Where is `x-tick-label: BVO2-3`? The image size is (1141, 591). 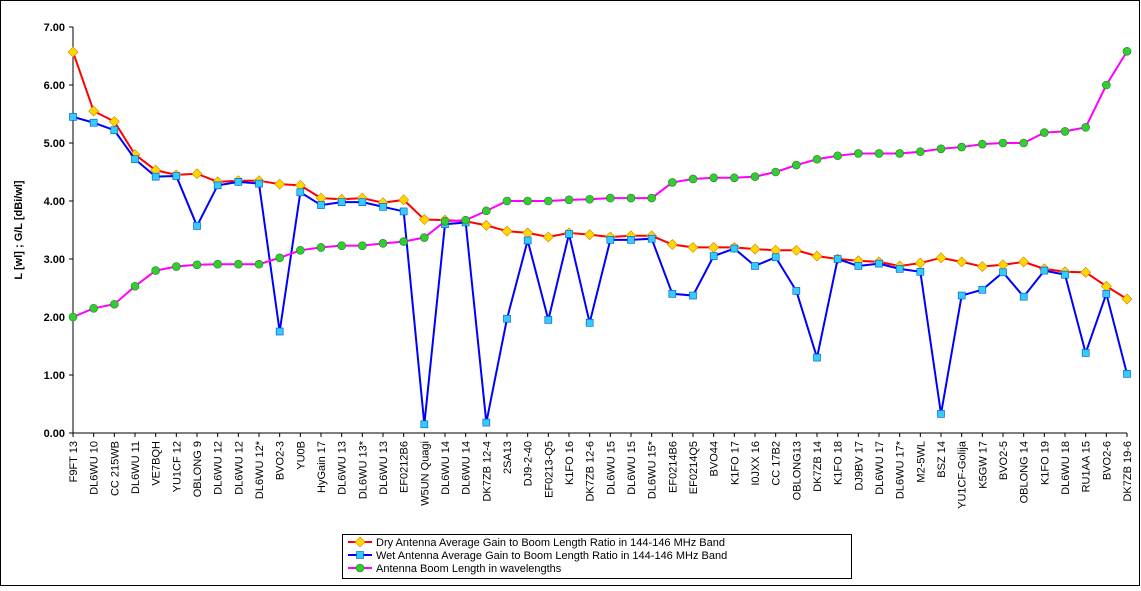 x-tick-label: BVO2-3 is located at coordinates (281, 460).